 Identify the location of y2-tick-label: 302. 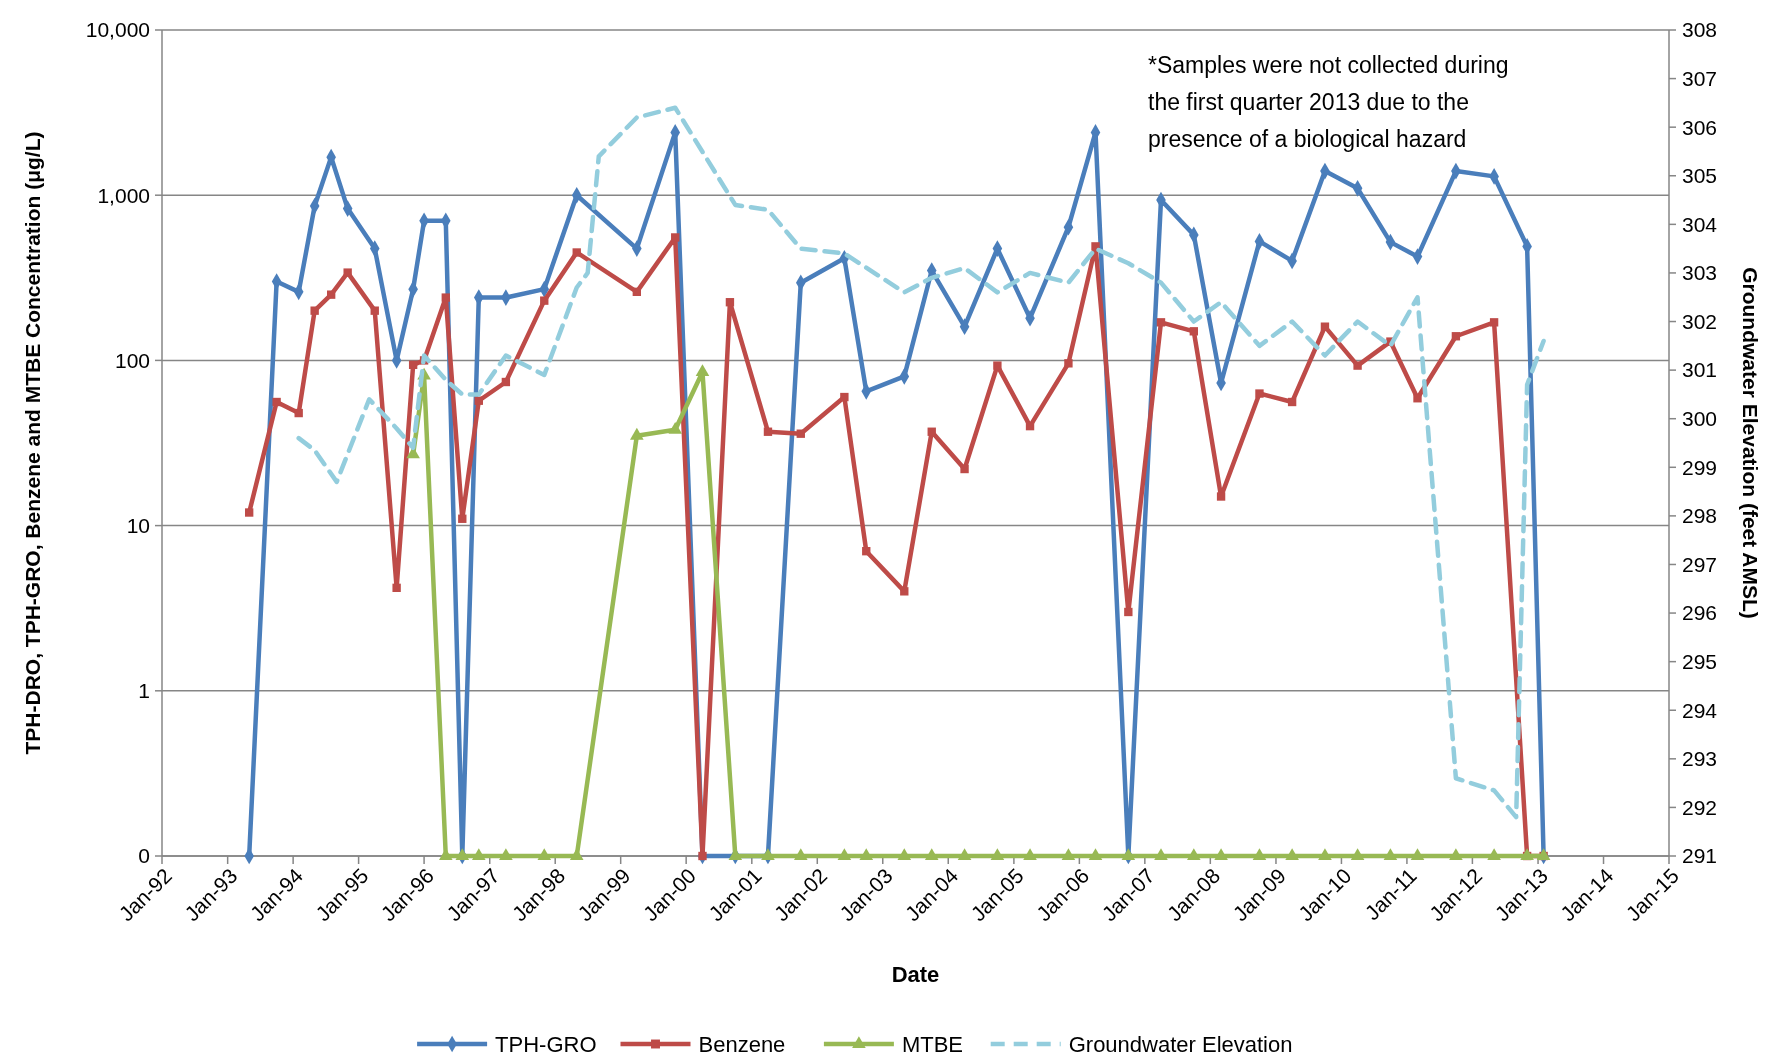
(1700, 321).